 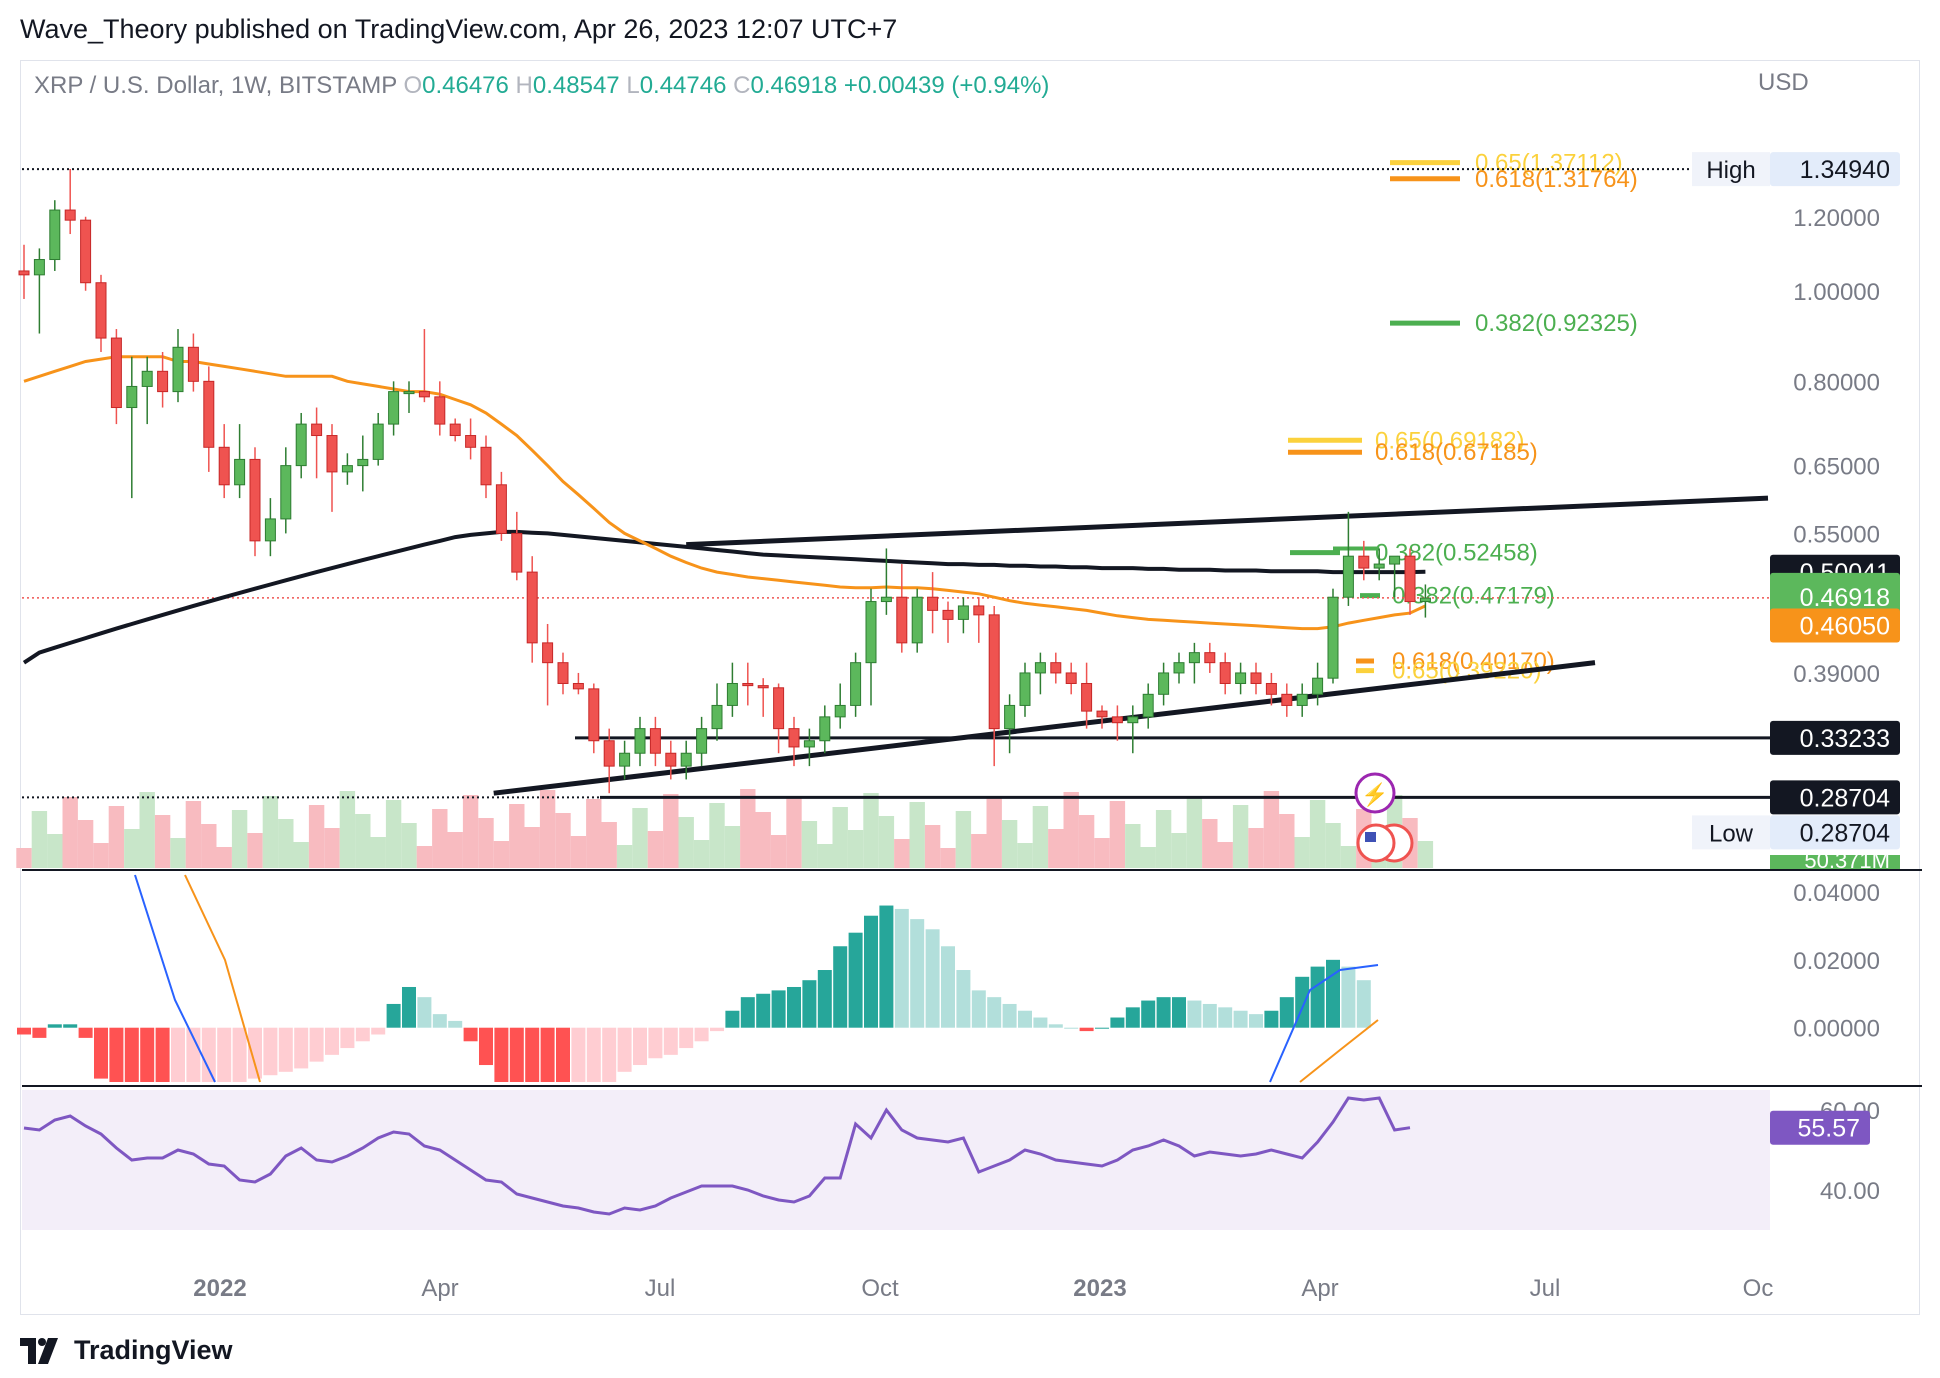 What do you see at coordinates (683, 85) in the screenshot?
I see `legend-low: 0.44746` at bounding box center [683, 85].